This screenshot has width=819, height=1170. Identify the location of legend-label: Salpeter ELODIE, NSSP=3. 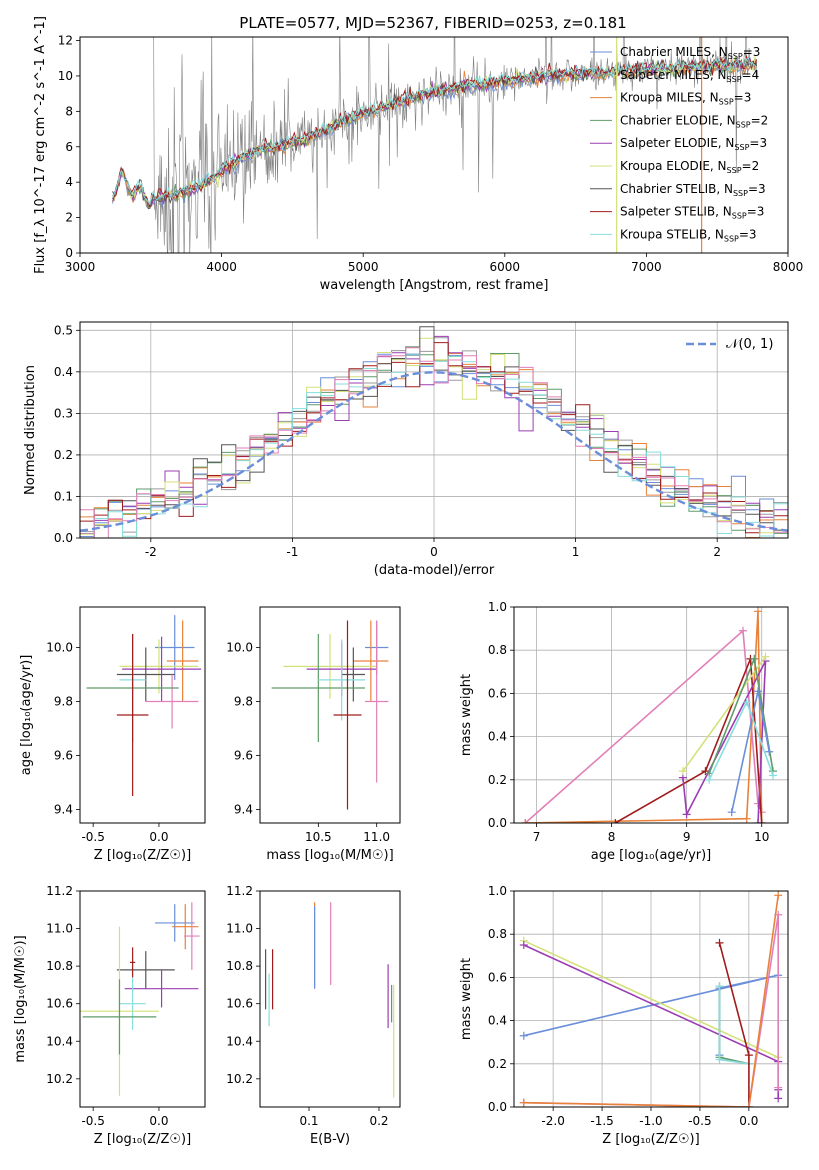
(693, 144).